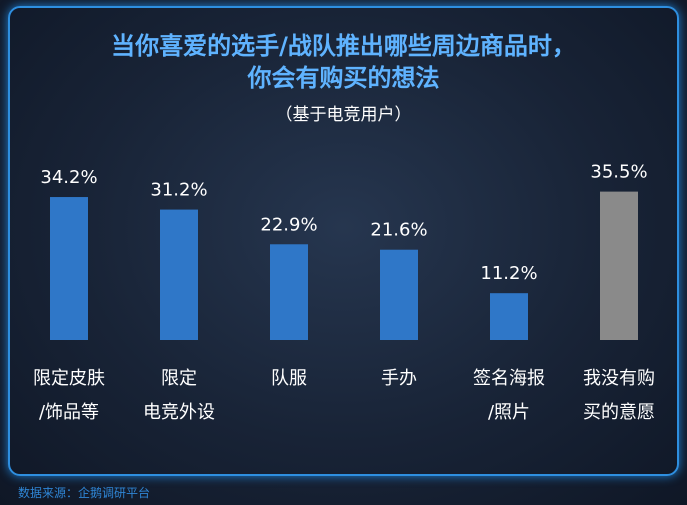 The width and height of the screenshot is (687, 505). Describe the element at coordinates (618, 172) in the screenshot. I see `value-label: 35.5%` at that location.